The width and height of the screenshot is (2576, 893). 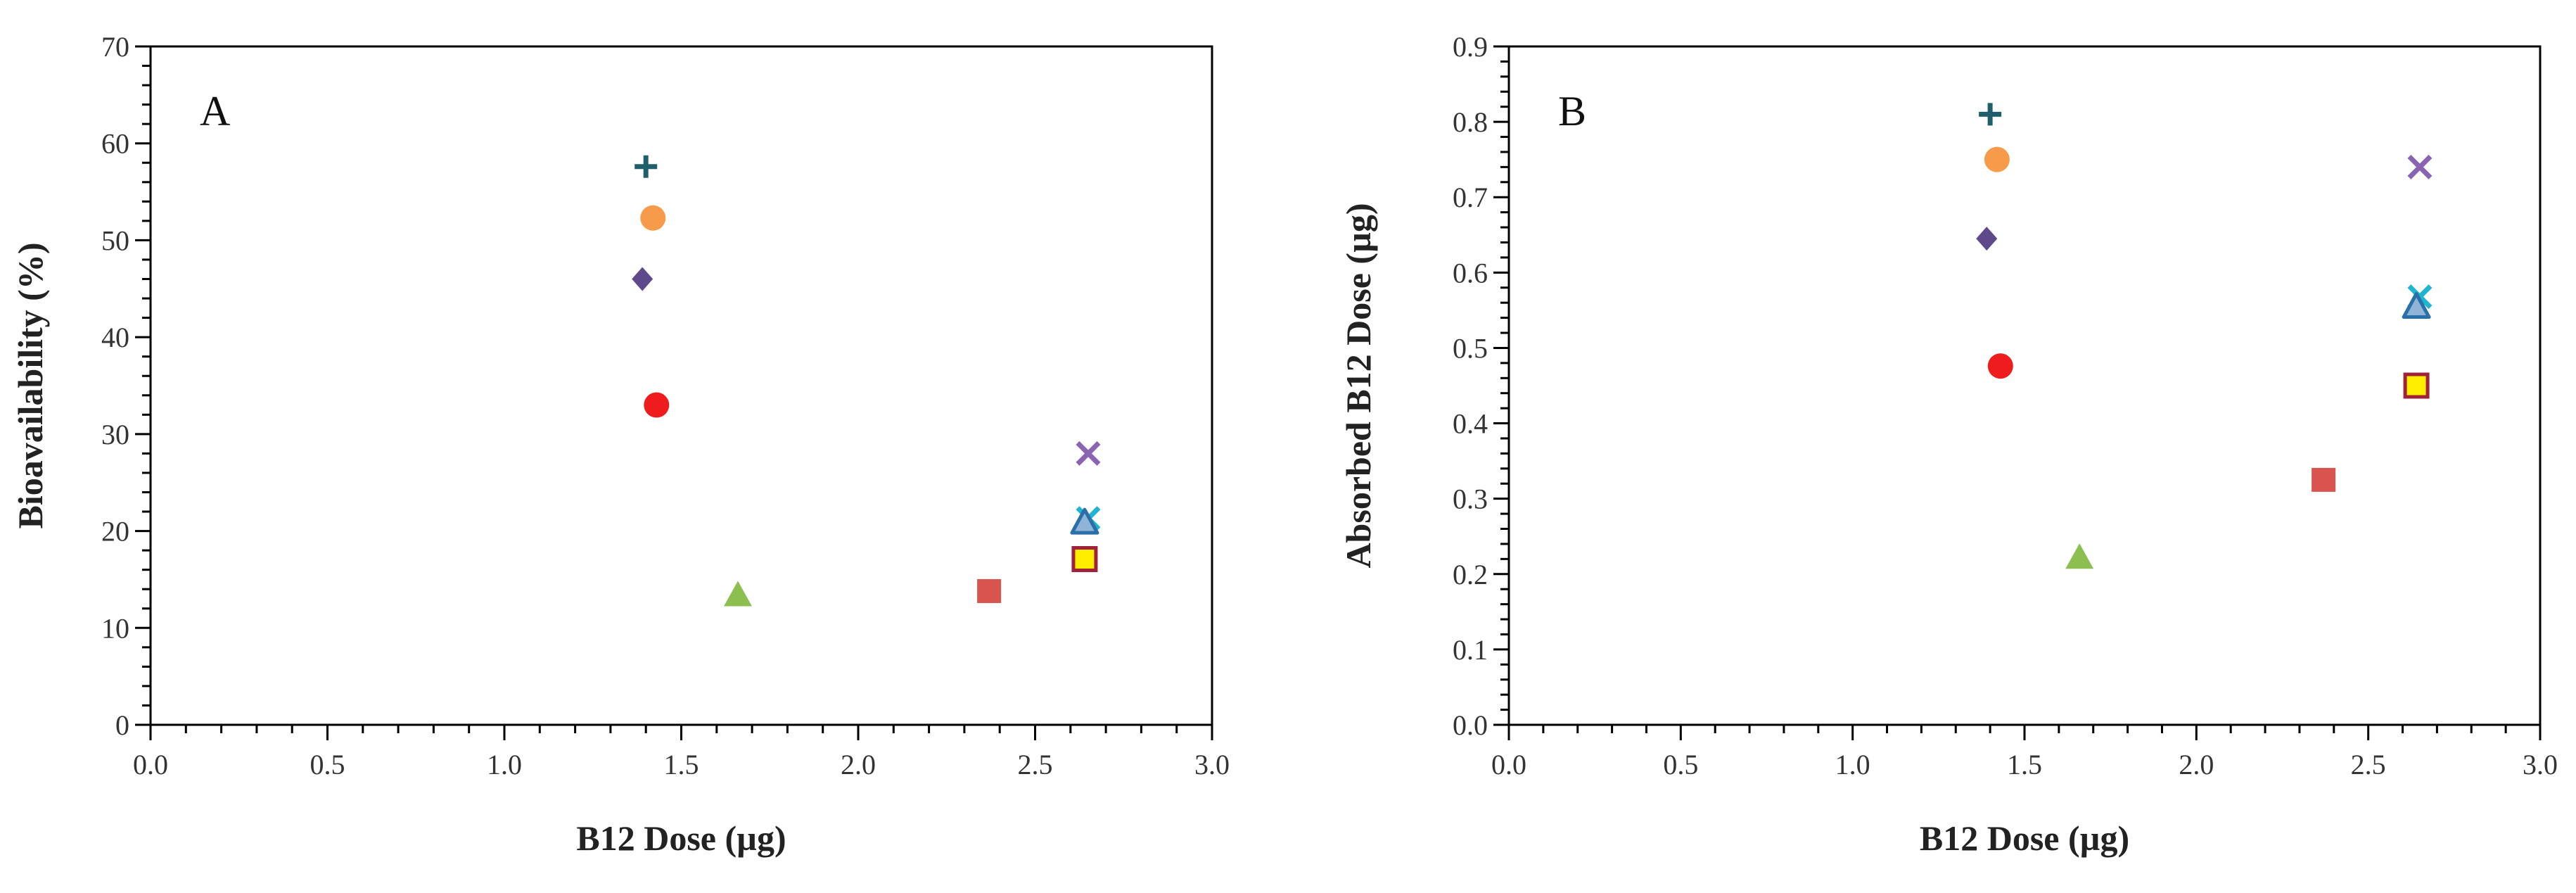 What do you see at coordinates (115, 434) in the screenshot?
I see `y-tick-label: 30` at bounding box center [115, 434].